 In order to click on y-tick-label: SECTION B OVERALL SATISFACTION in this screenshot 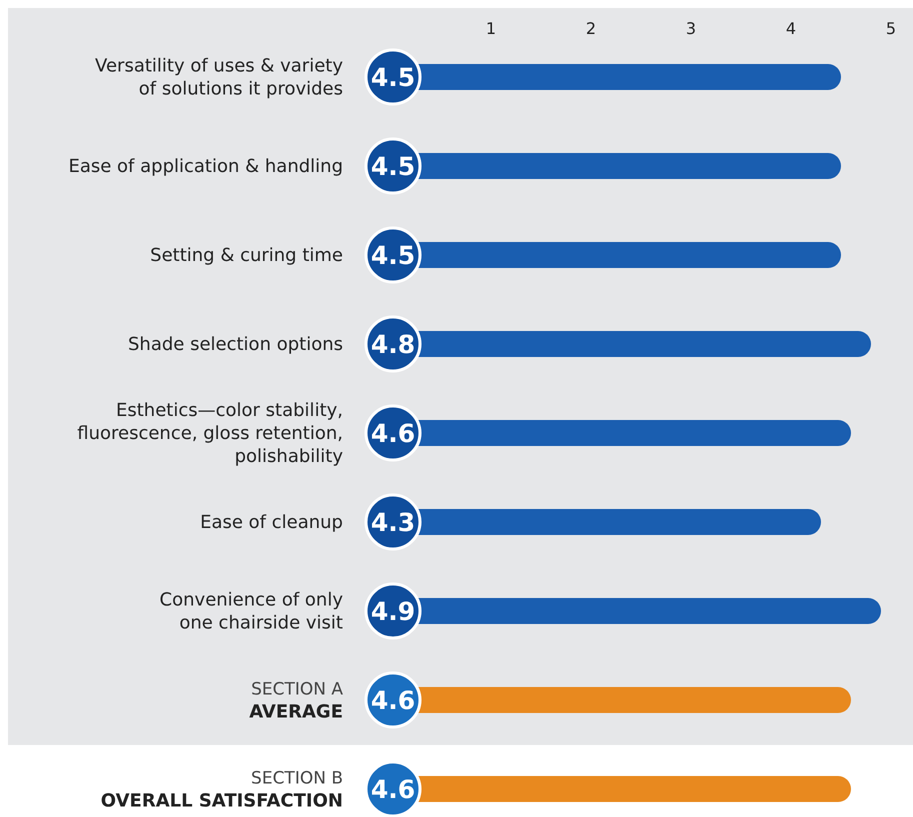, I will do `click(221, 790)`.